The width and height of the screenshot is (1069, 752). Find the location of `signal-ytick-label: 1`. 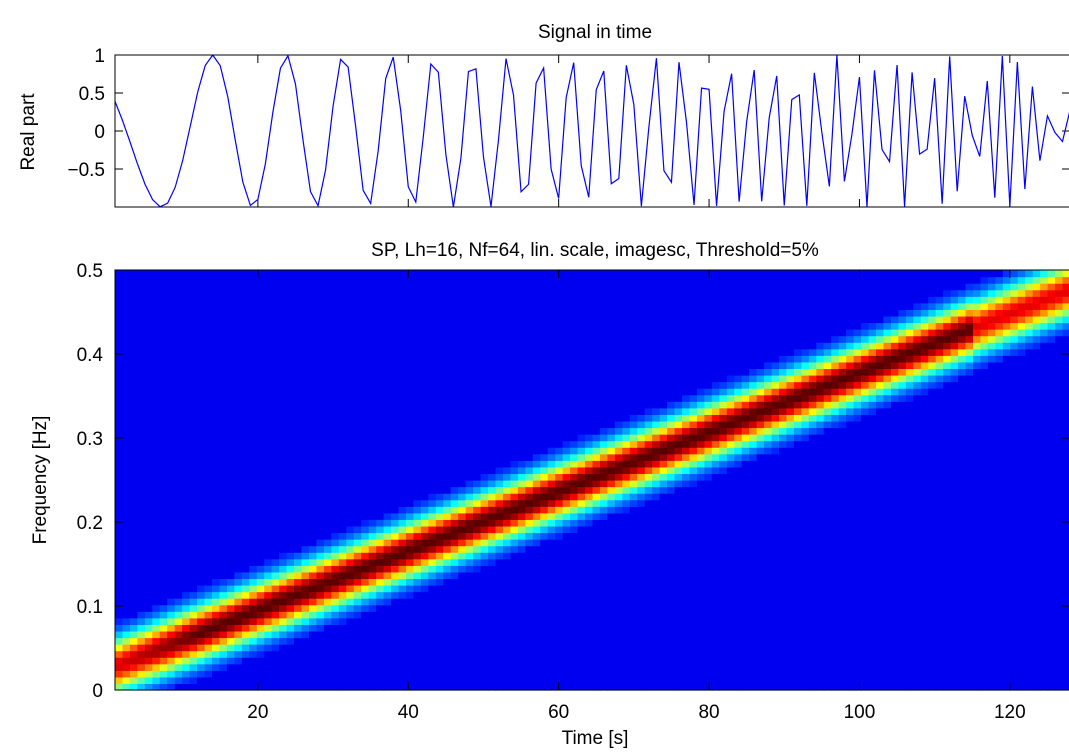

signal-ytick-label: 1 is located at coordinates (99, 56).